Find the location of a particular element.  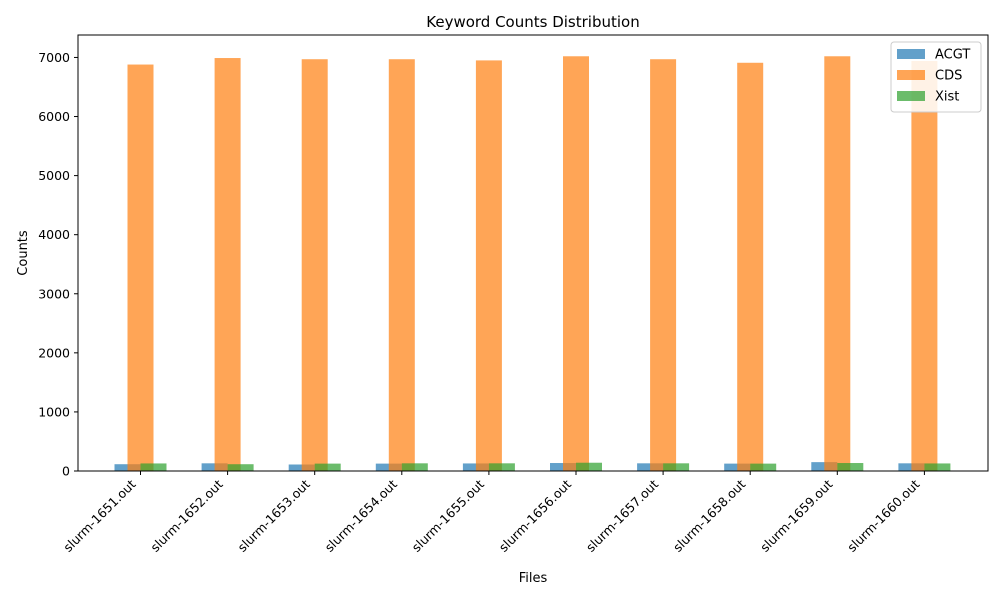

x-tick-label: slurm-1659.out is located at coordinates (796, 515).